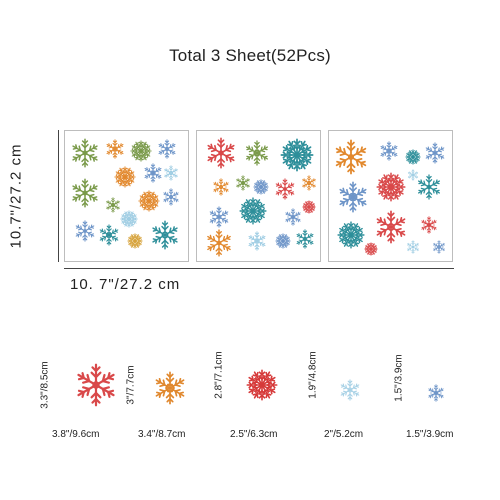  Describe the element at coordinates (16, 196) in the screenshot. I see `sheet-height-label: 10.7"/27.2 cm` at that location.